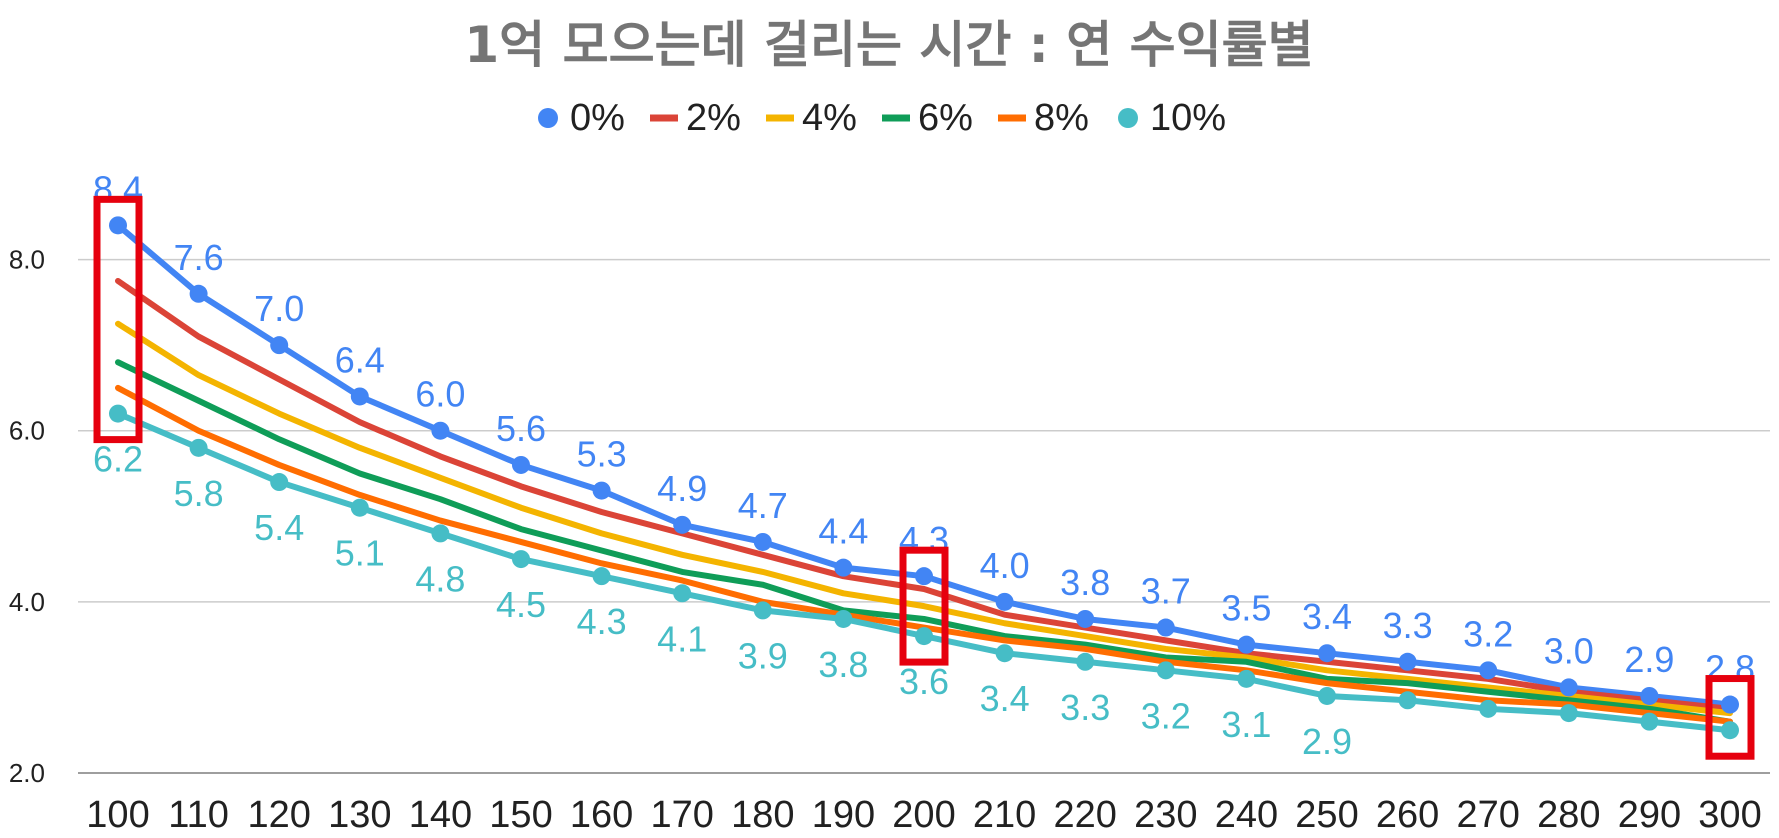  What do you see at coordinates (843, 815) in the screenshot?
I see `x-tick-label: 190` at bounding box center [843, 815].